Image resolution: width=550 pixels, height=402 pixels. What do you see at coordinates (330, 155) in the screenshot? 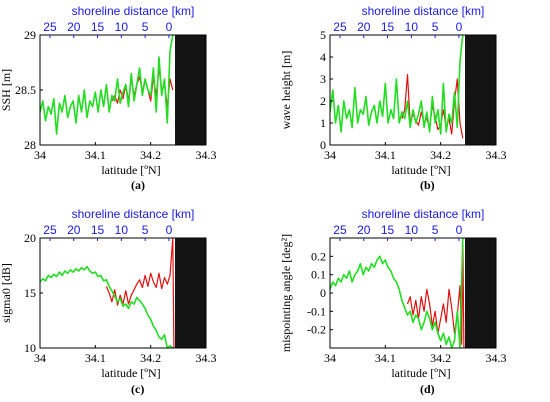
I see `x-tick-label-b: 34` at bounding box center [330, 155].